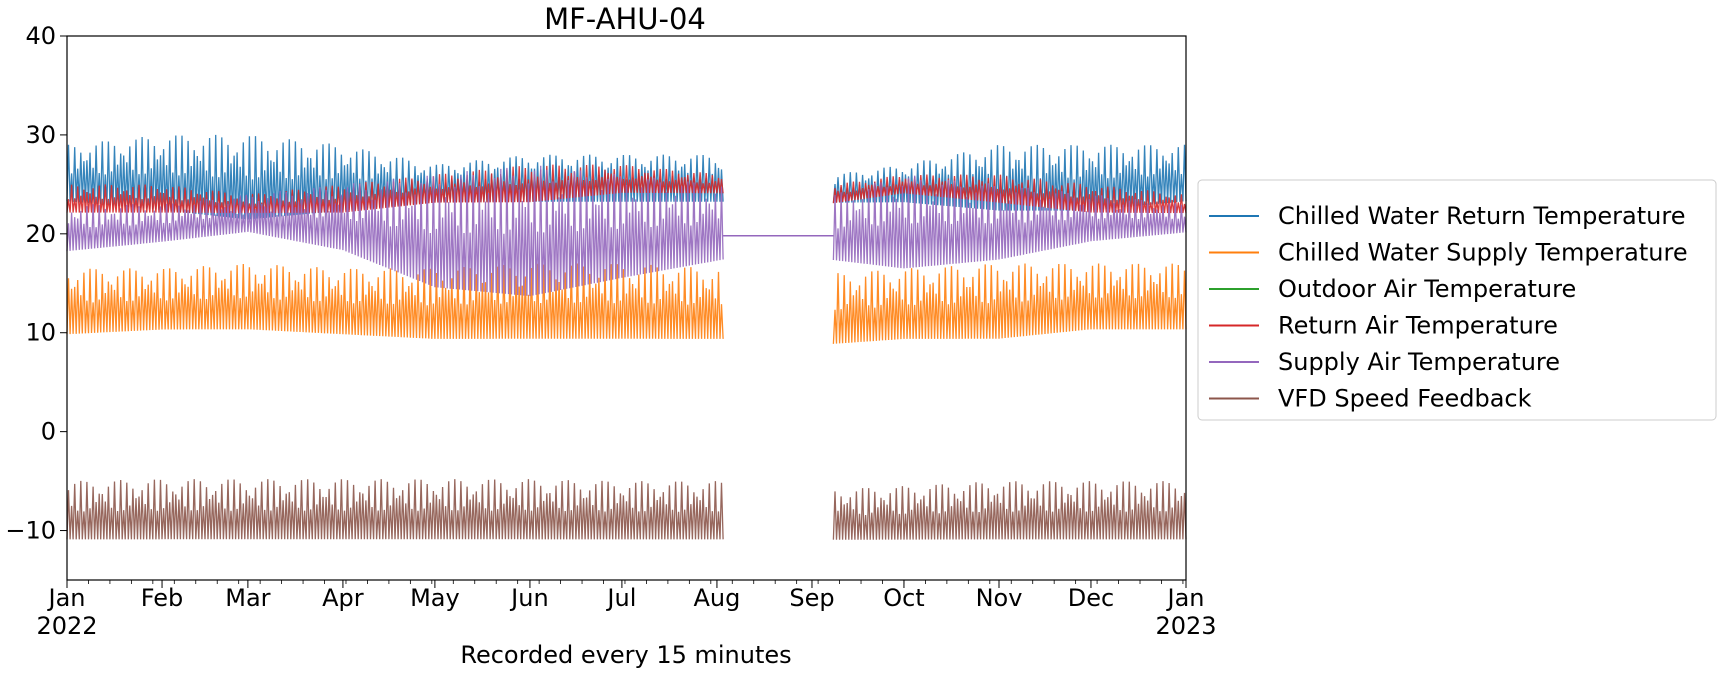  What do you see at coordinates (1481, 216) in the screenshot?
I see `legend-label: Chilled Water Return Temperature` at bounding box center [1481, 216].